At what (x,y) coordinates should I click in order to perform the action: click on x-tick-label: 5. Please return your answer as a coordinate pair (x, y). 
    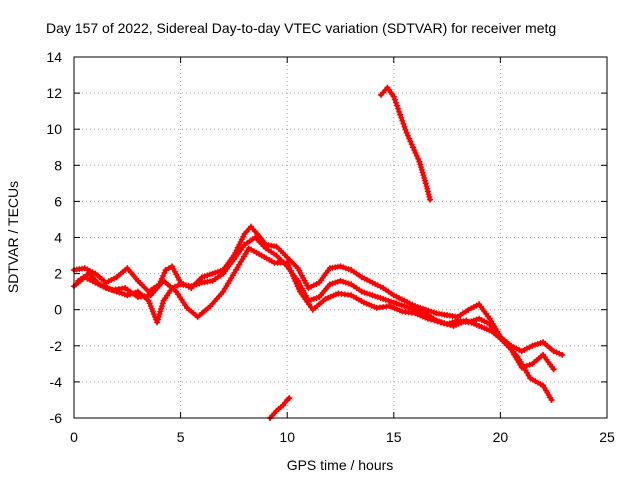
    Looking at the image, I should click on (181, 437).